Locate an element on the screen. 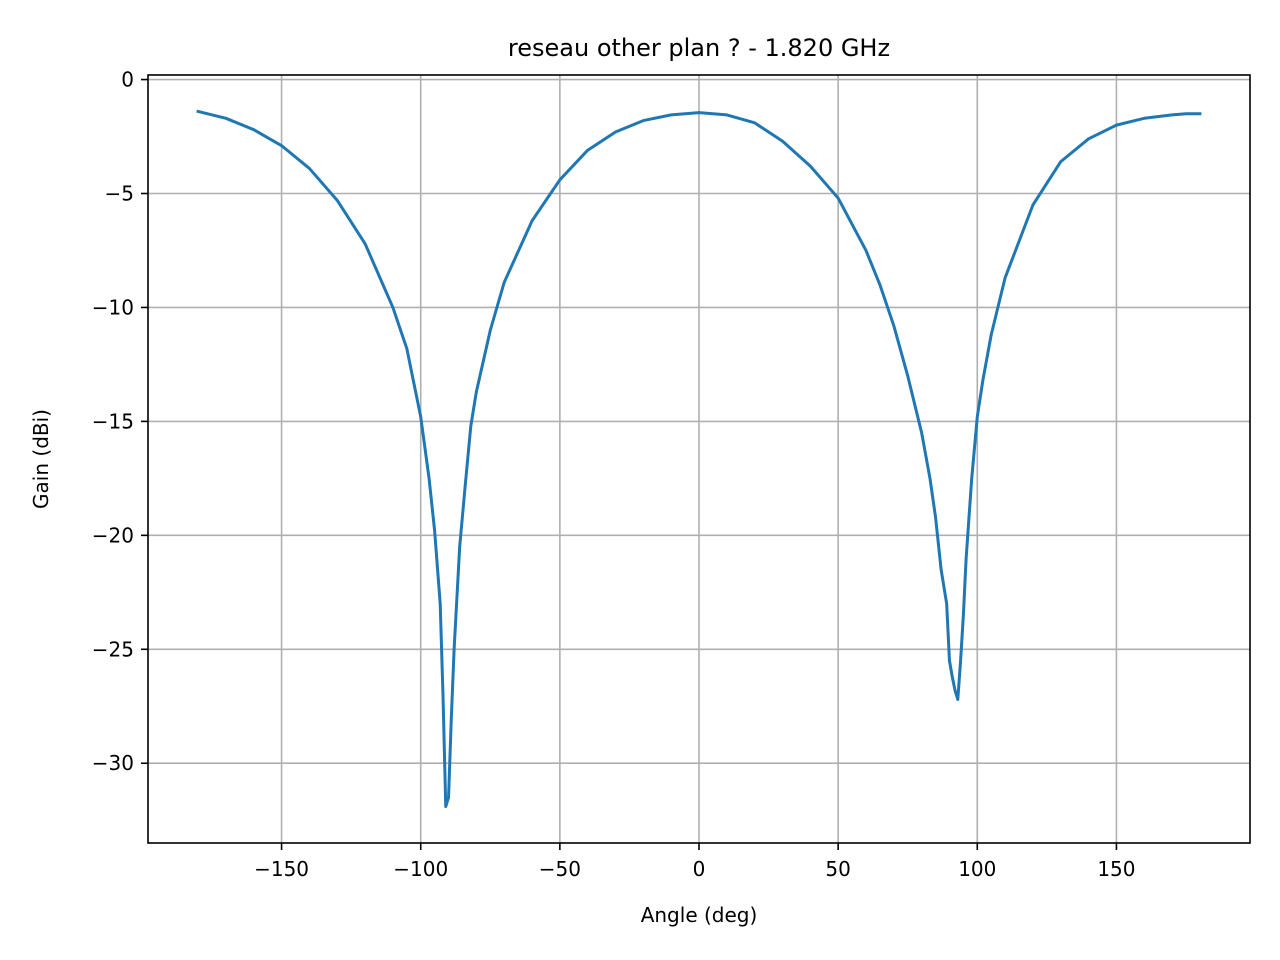  x-tick-label: −50 is located at coordinates (560, 869).